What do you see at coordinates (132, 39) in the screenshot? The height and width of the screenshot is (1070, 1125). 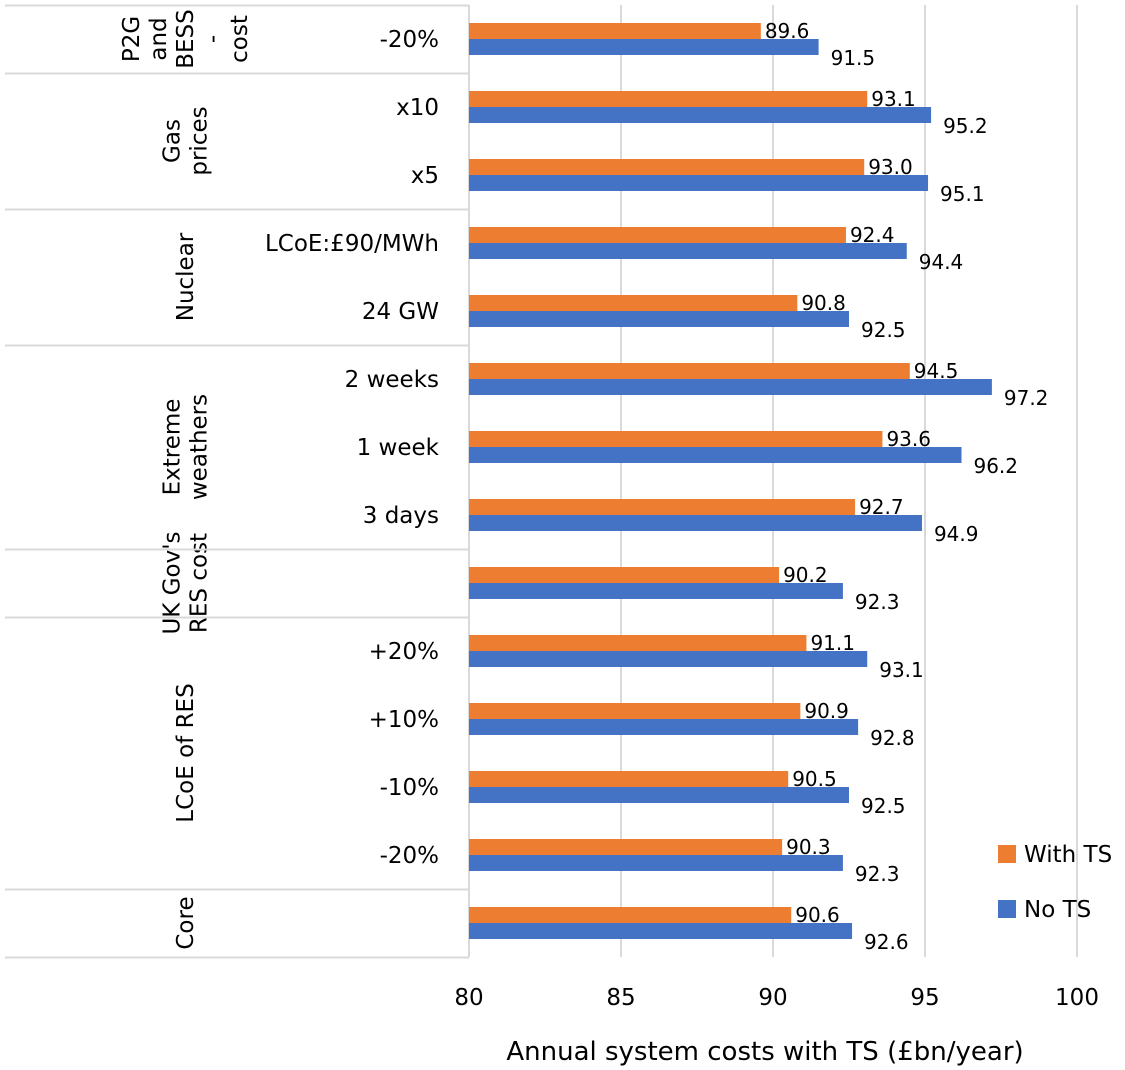 I see `group-label-line: P2G` at bounding box center [132, 39].